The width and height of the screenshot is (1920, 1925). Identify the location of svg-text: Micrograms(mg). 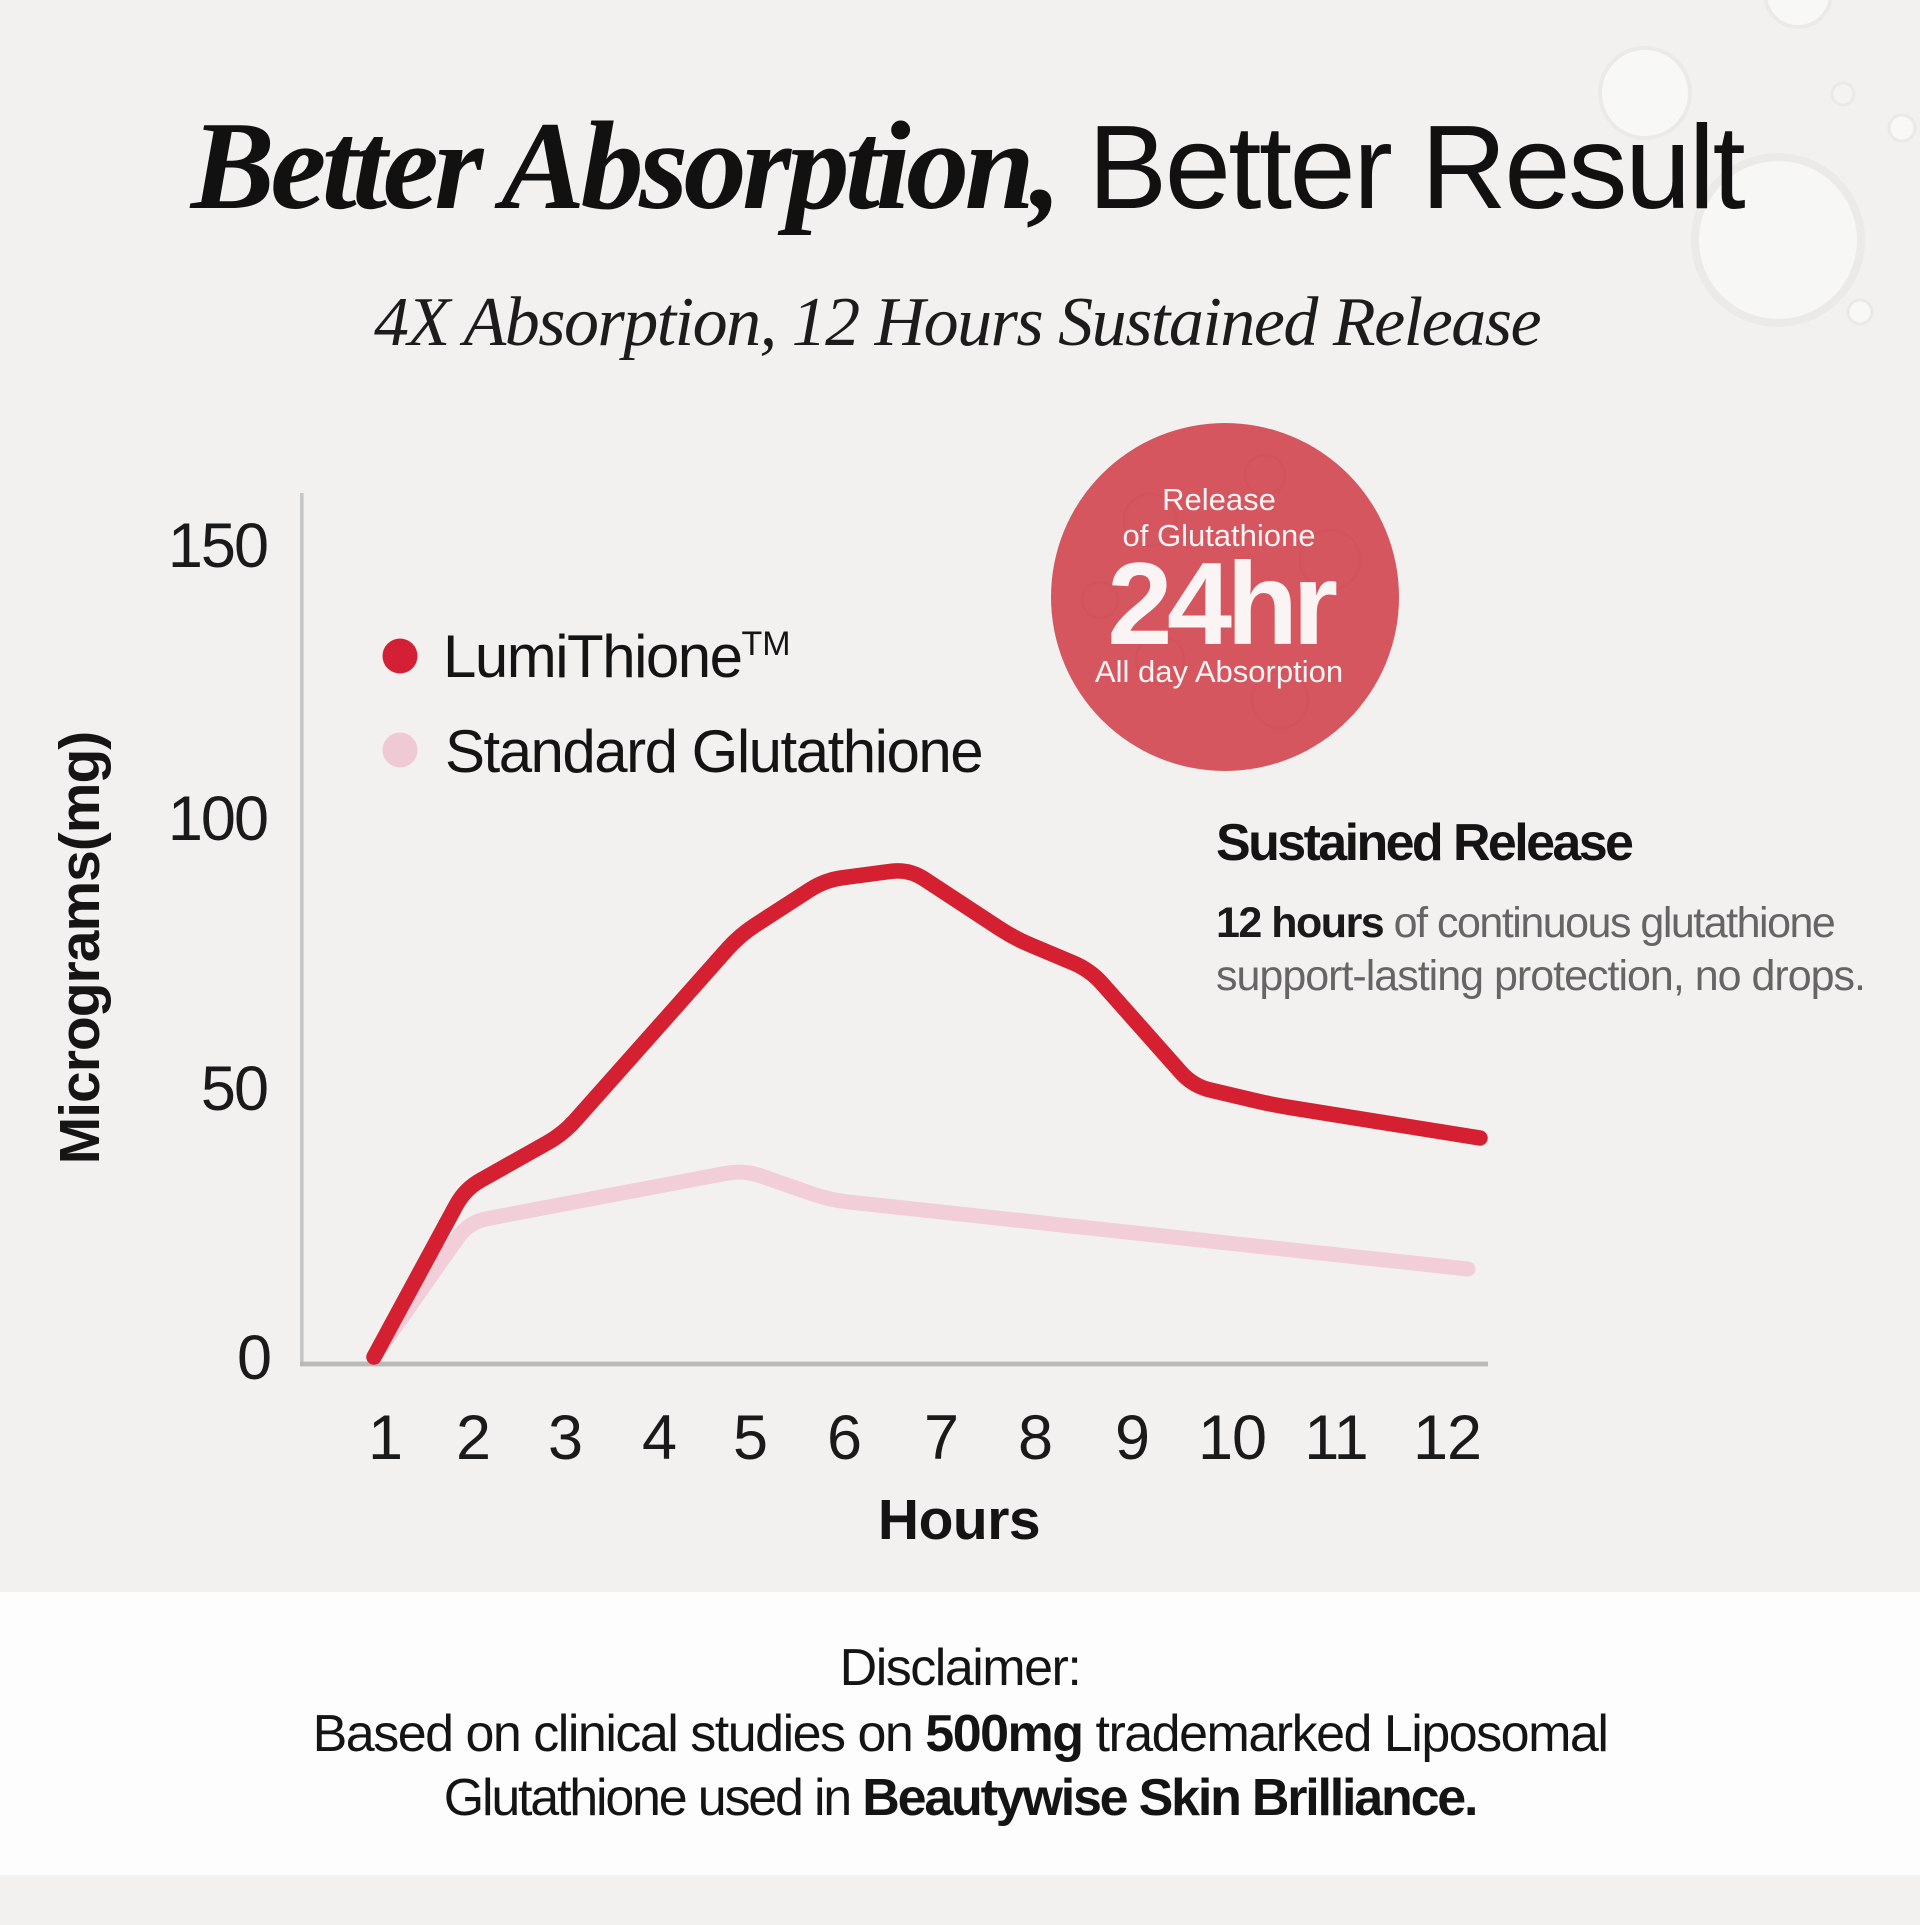
(80, 948).